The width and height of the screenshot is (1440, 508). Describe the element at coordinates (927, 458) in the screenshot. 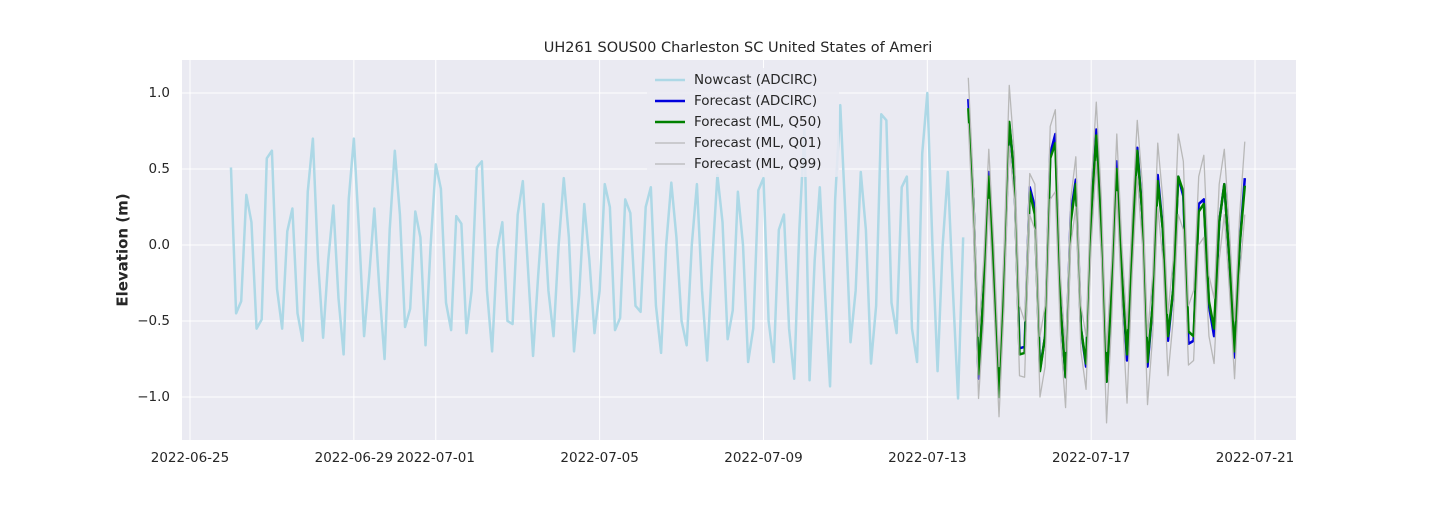

I see `x-tick-label: 2022-07-13` at that location.